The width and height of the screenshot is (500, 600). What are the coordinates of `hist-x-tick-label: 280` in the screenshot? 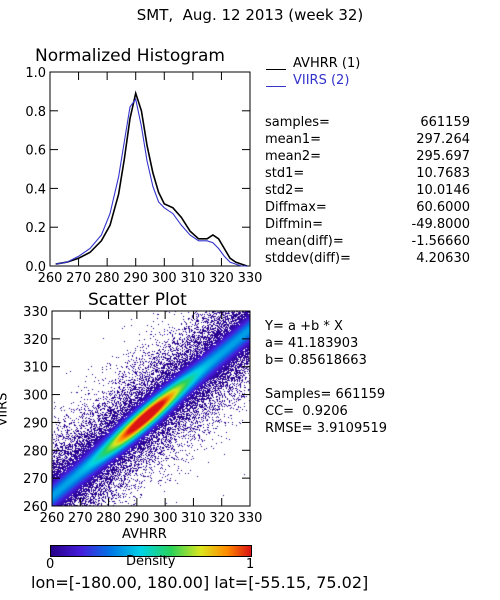 It's located at (107, 278).